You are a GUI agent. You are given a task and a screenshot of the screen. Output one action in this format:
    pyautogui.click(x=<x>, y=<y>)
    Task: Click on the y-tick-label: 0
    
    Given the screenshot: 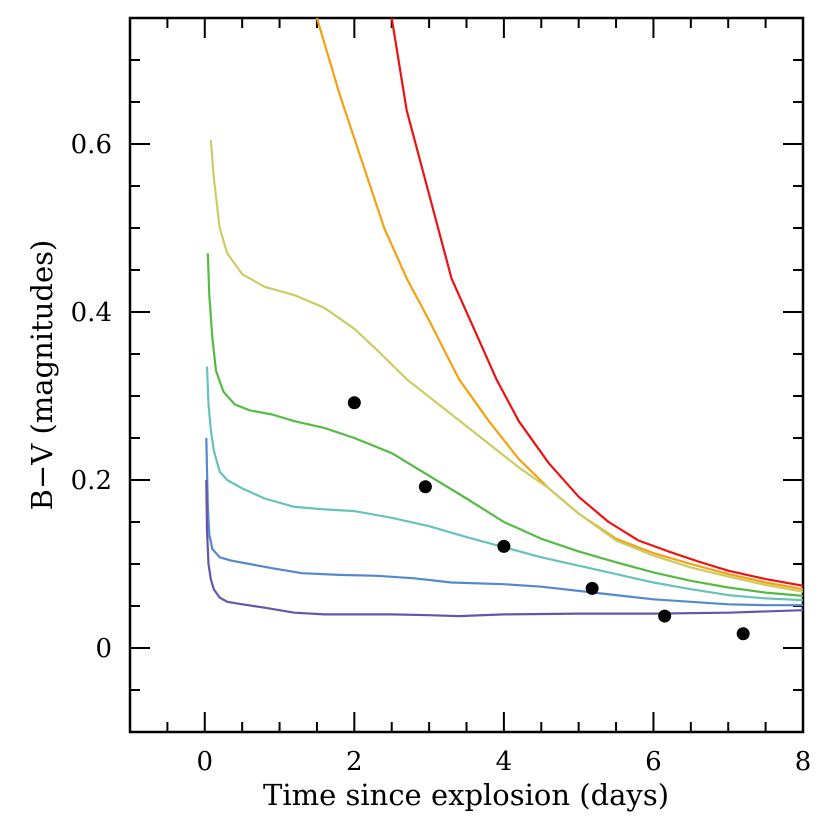 What is the action you would take?
    pyautogui.click(x=103, y=649)
    